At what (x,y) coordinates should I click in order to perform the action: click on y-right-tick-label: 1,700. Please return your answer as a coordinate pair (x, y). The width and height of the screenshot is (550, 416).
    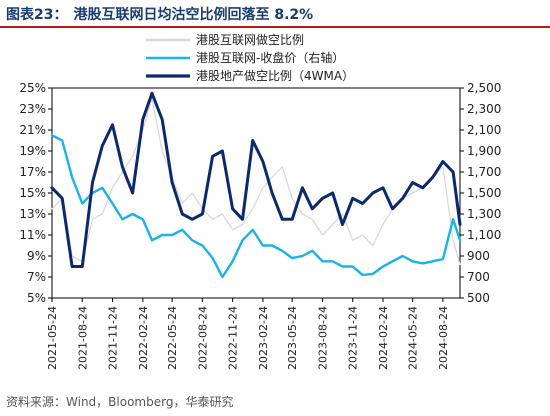
    Looking at the image, I should click on (484, 172).